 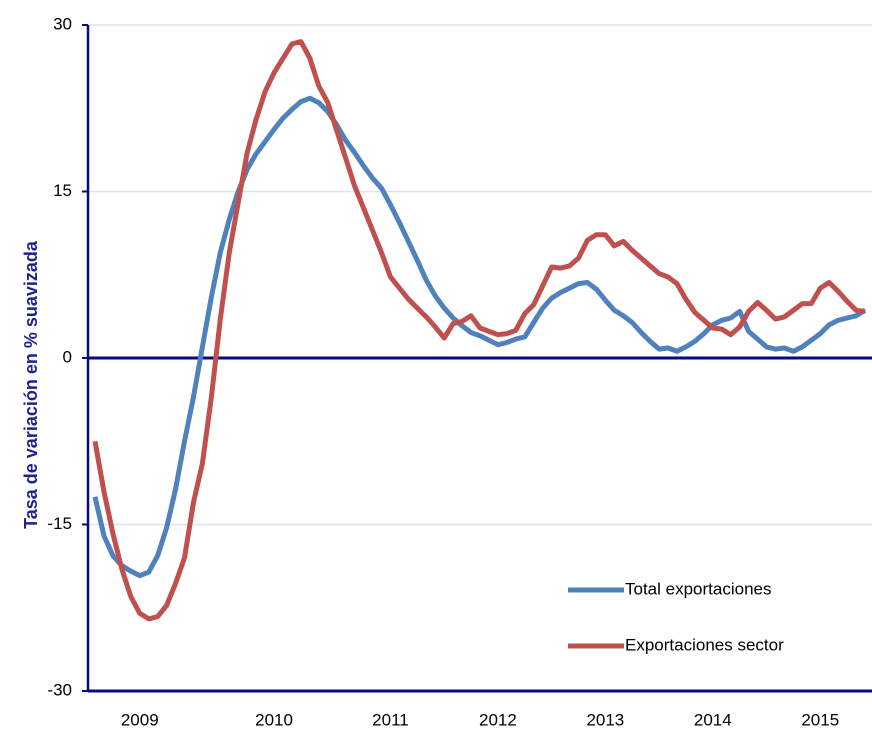 What do you see at coordinates (67, 356) in the screenshot?
I see `y-tick-label: 0` at bounding box center [67, 356].